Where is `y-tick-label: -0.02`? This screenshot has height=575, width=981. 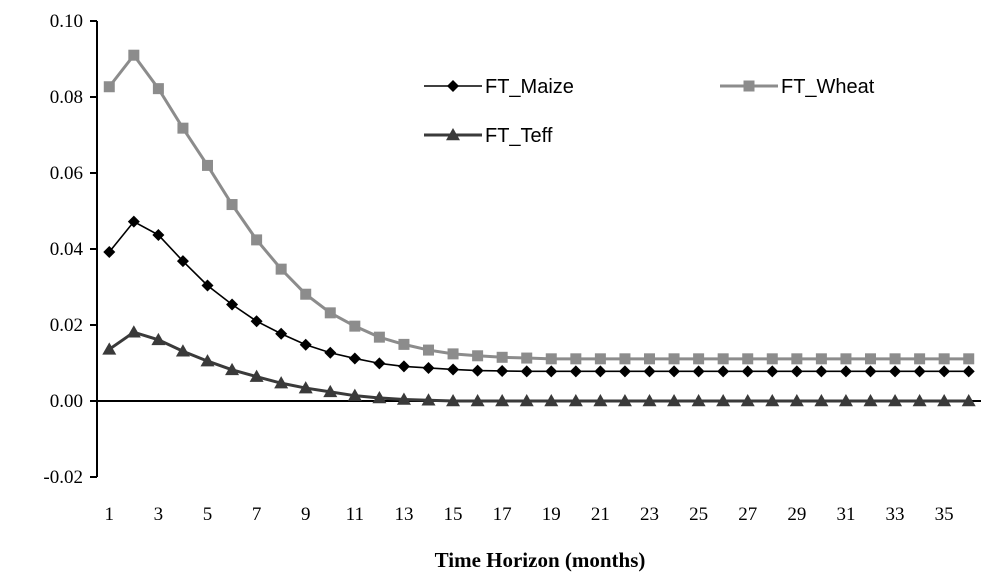 y-tick-label: -0.02 is located at coordinates (63, 477).